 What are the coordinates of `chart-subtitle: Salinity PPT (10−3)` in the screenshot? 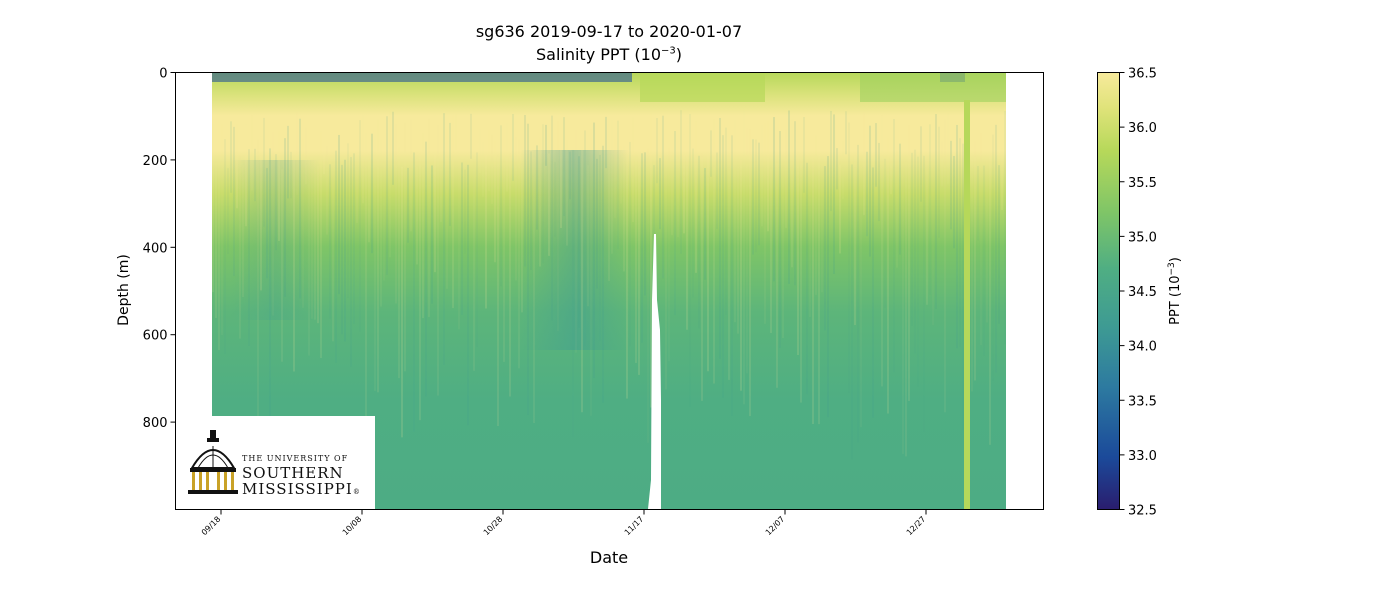 It's located at (609, 54).